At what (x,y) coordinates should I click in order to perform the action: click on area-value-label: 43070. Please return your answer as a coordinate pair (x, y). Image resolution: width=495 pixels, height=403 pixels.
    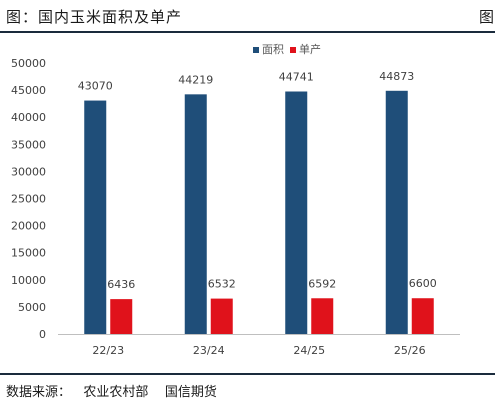
    Looking at the image, I should click on (95, 86).